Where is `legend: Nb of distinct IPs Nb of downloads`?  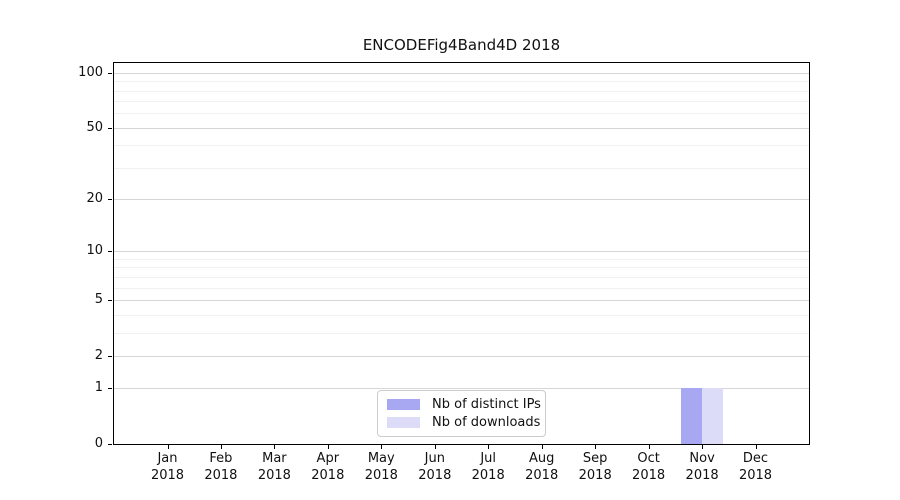
legend: Nb of distinct IPs Nb of downloads is located at coordinates (461, 413).